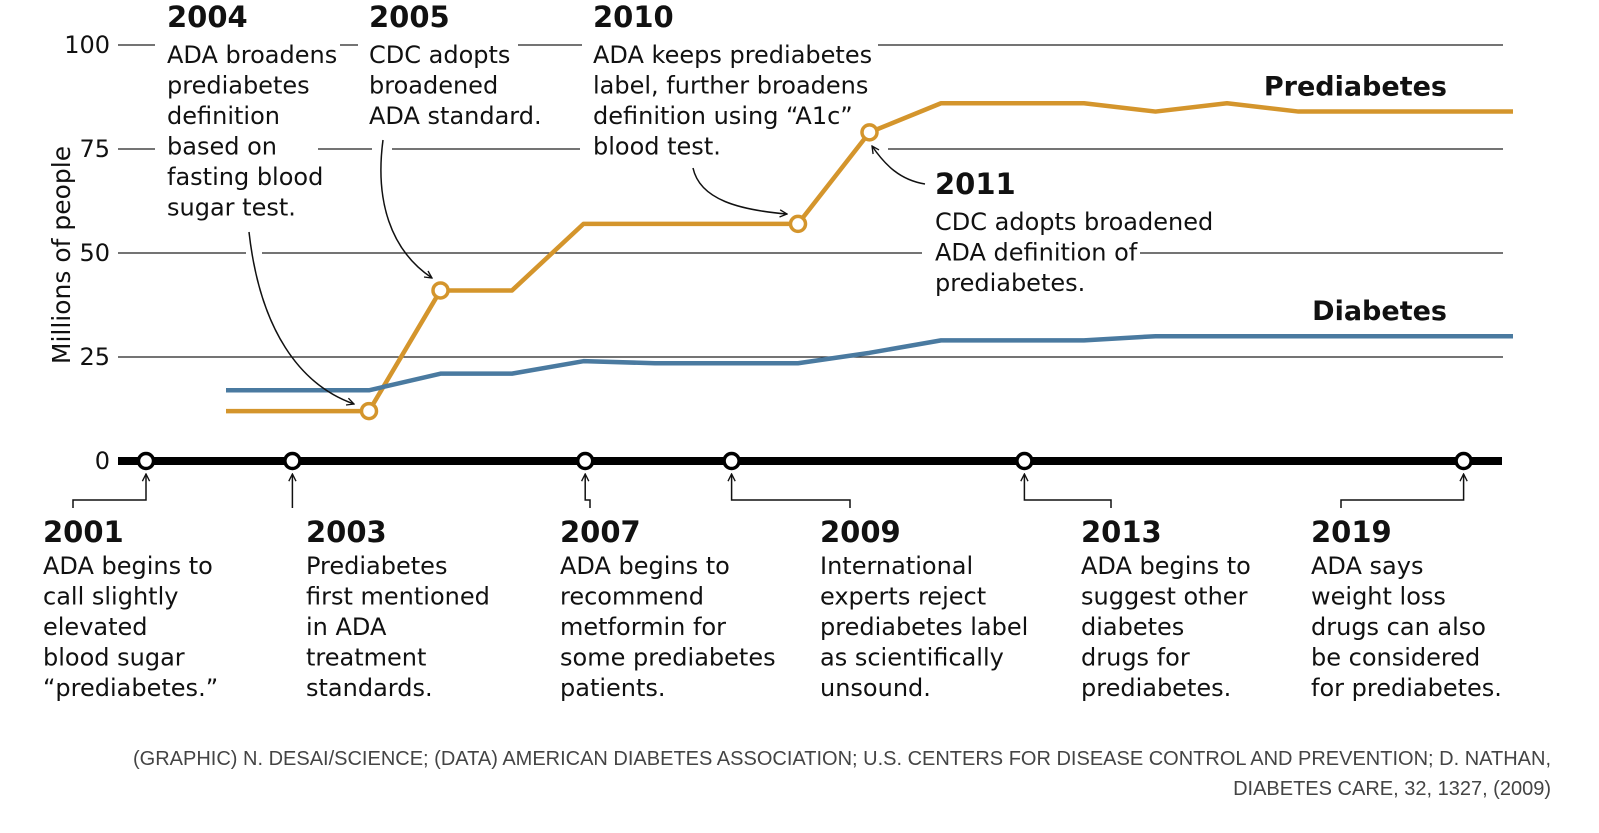 Image resolution: width=1599 pixels, height=833 pixels. I want to click on annotation-text-2011-1: ADA definition of, so click(1036, 253).